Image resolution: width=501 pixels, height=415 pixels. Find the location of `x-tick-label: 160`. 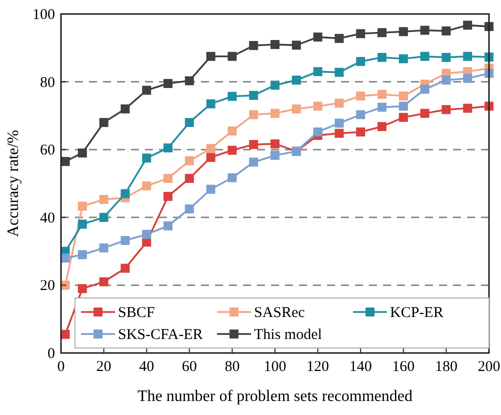

x-tick-label: 160 is located at coordinates (403, 367).